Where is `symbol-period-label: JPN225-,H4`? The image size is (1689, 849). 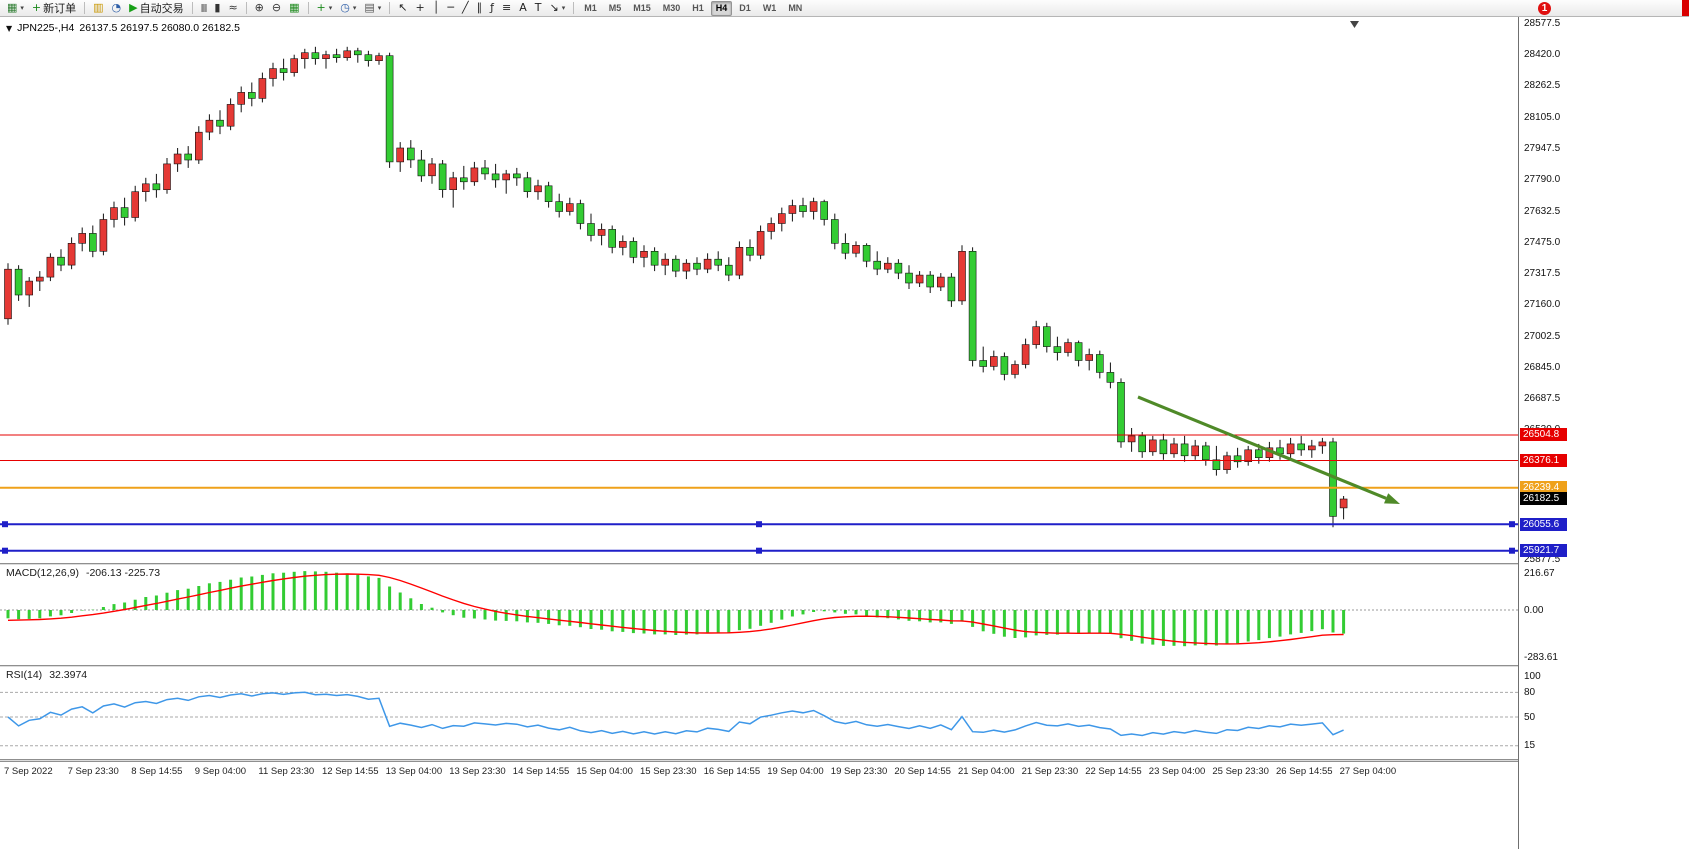 symbol-period-label: JPN225-,H4 is located at coordinates (46, 28).